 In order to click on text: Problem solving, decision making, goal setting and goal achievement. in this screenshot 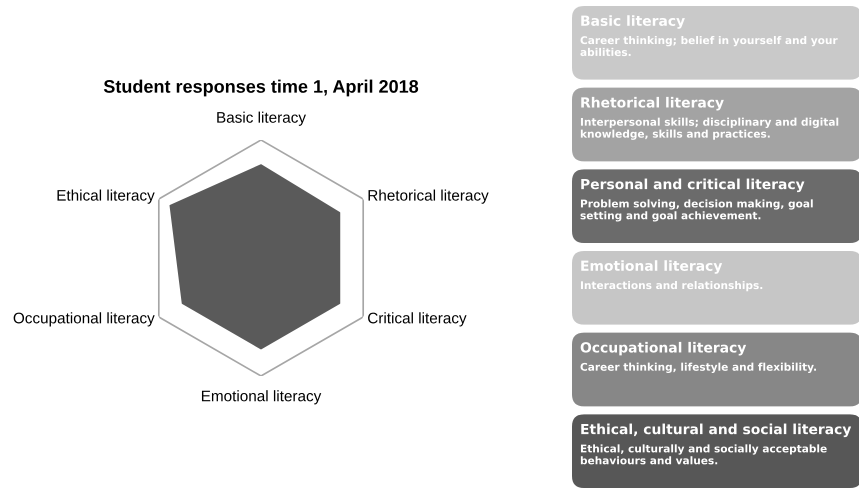, I will do `click(696, 210)`.